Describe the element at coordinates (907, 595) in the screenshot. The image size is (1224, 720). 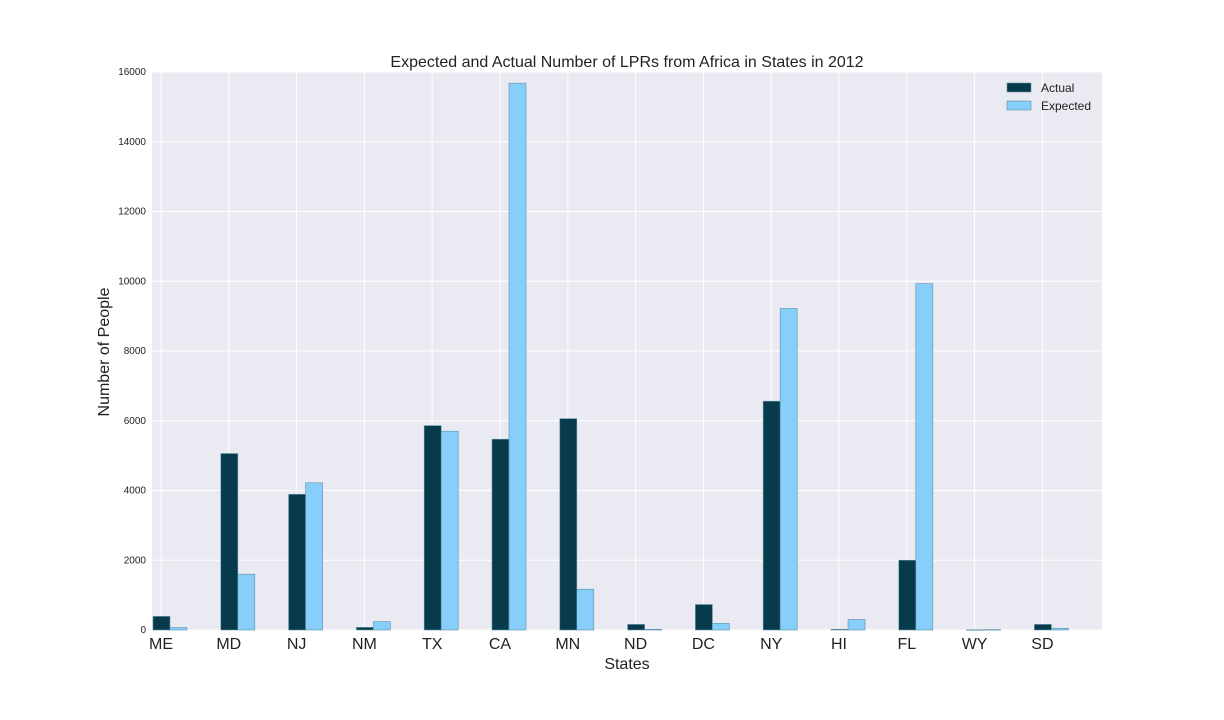
I see `bar-actual-fl` at that location.